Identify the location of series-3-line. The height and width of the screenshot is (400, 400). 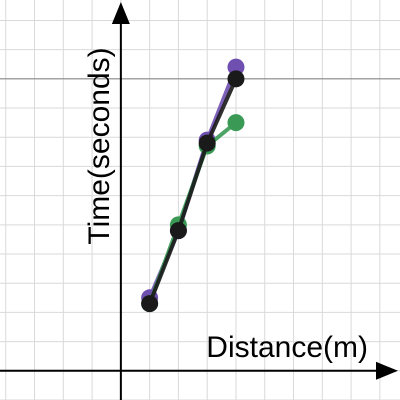
(192, 191).